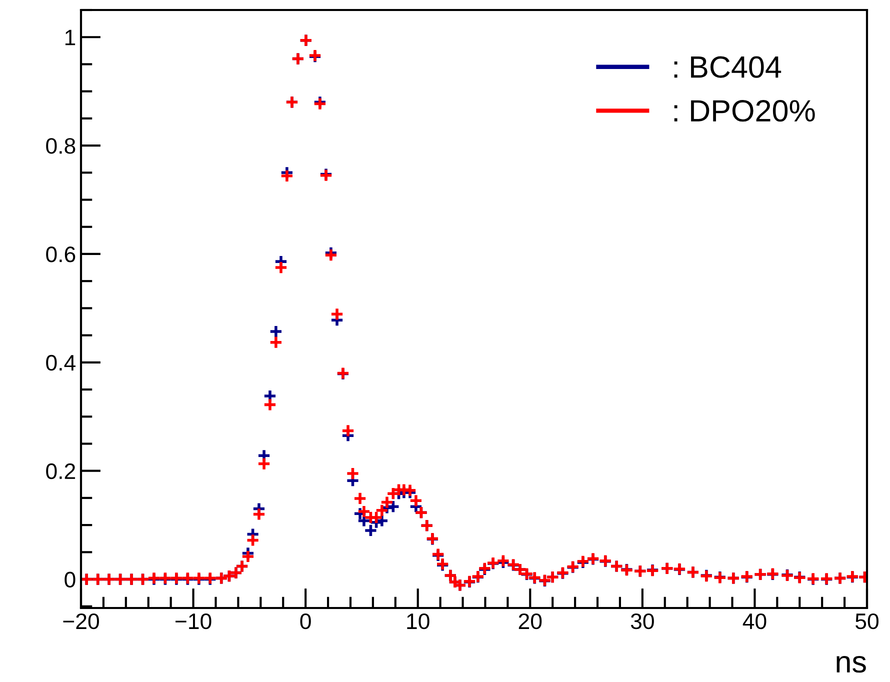 This screenshot has height=682, width=890. Describe the element at coordinates (61, 146) in the screenshot. I see `y-tick-label: 0.8` at that location.